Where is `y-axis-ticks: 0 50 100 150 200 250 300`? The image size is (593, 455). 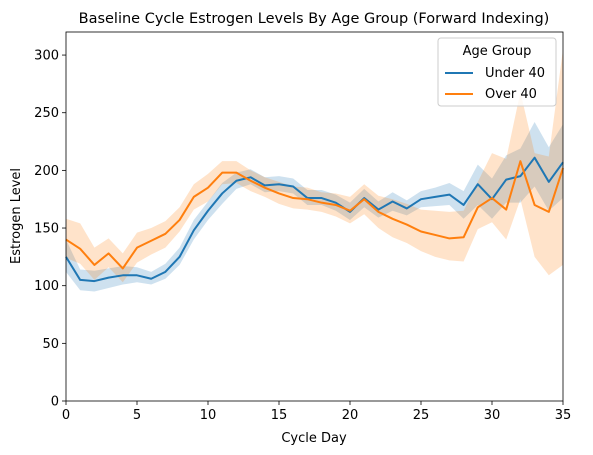 y-axis-ticks: 0 50 100 150 200 250 300 is located at coordinates (50, 229).